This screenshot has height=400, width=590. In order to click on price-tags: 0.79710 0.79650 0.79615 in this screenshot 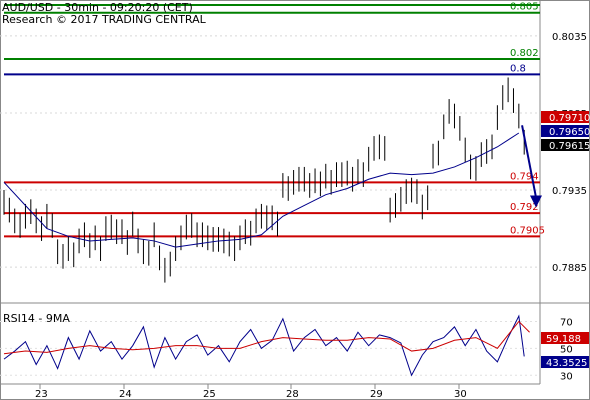, I will do `click(565, 131)`.